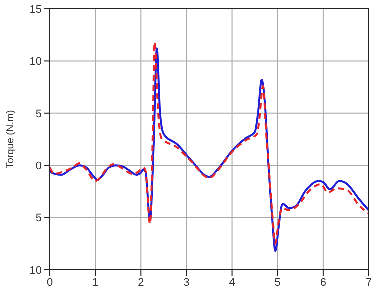  What do you see at coordinates (277, 282) in the screenshot?
I see `x-tick-label: 5` at bounding box center [277, 282].